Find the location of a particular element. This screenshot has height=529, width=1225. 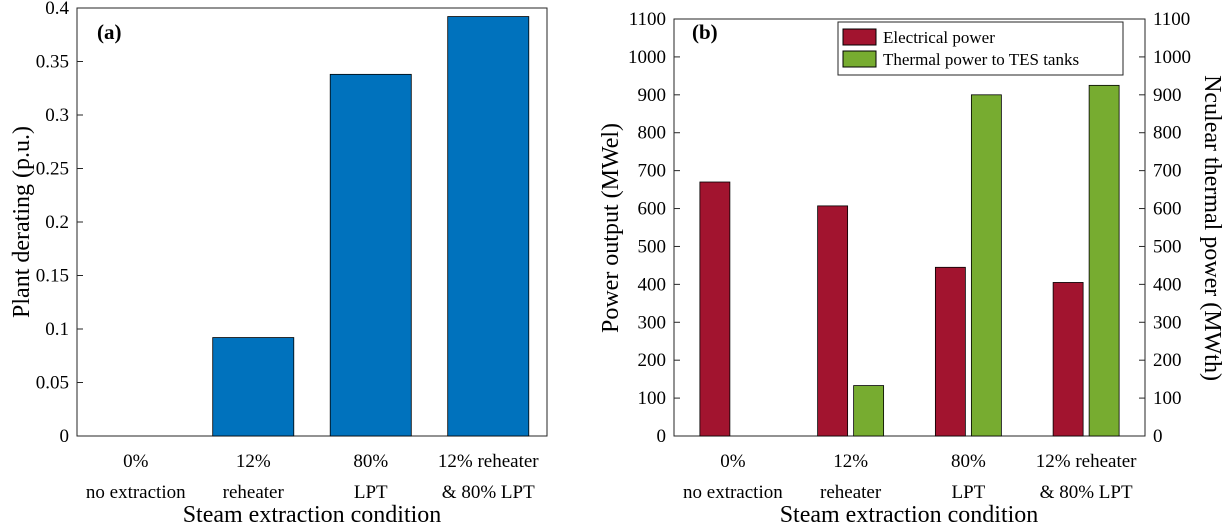

chart-b-y-axis-label-right: Nculear thermal power (MWth) is located at coordinates (1212, 228).